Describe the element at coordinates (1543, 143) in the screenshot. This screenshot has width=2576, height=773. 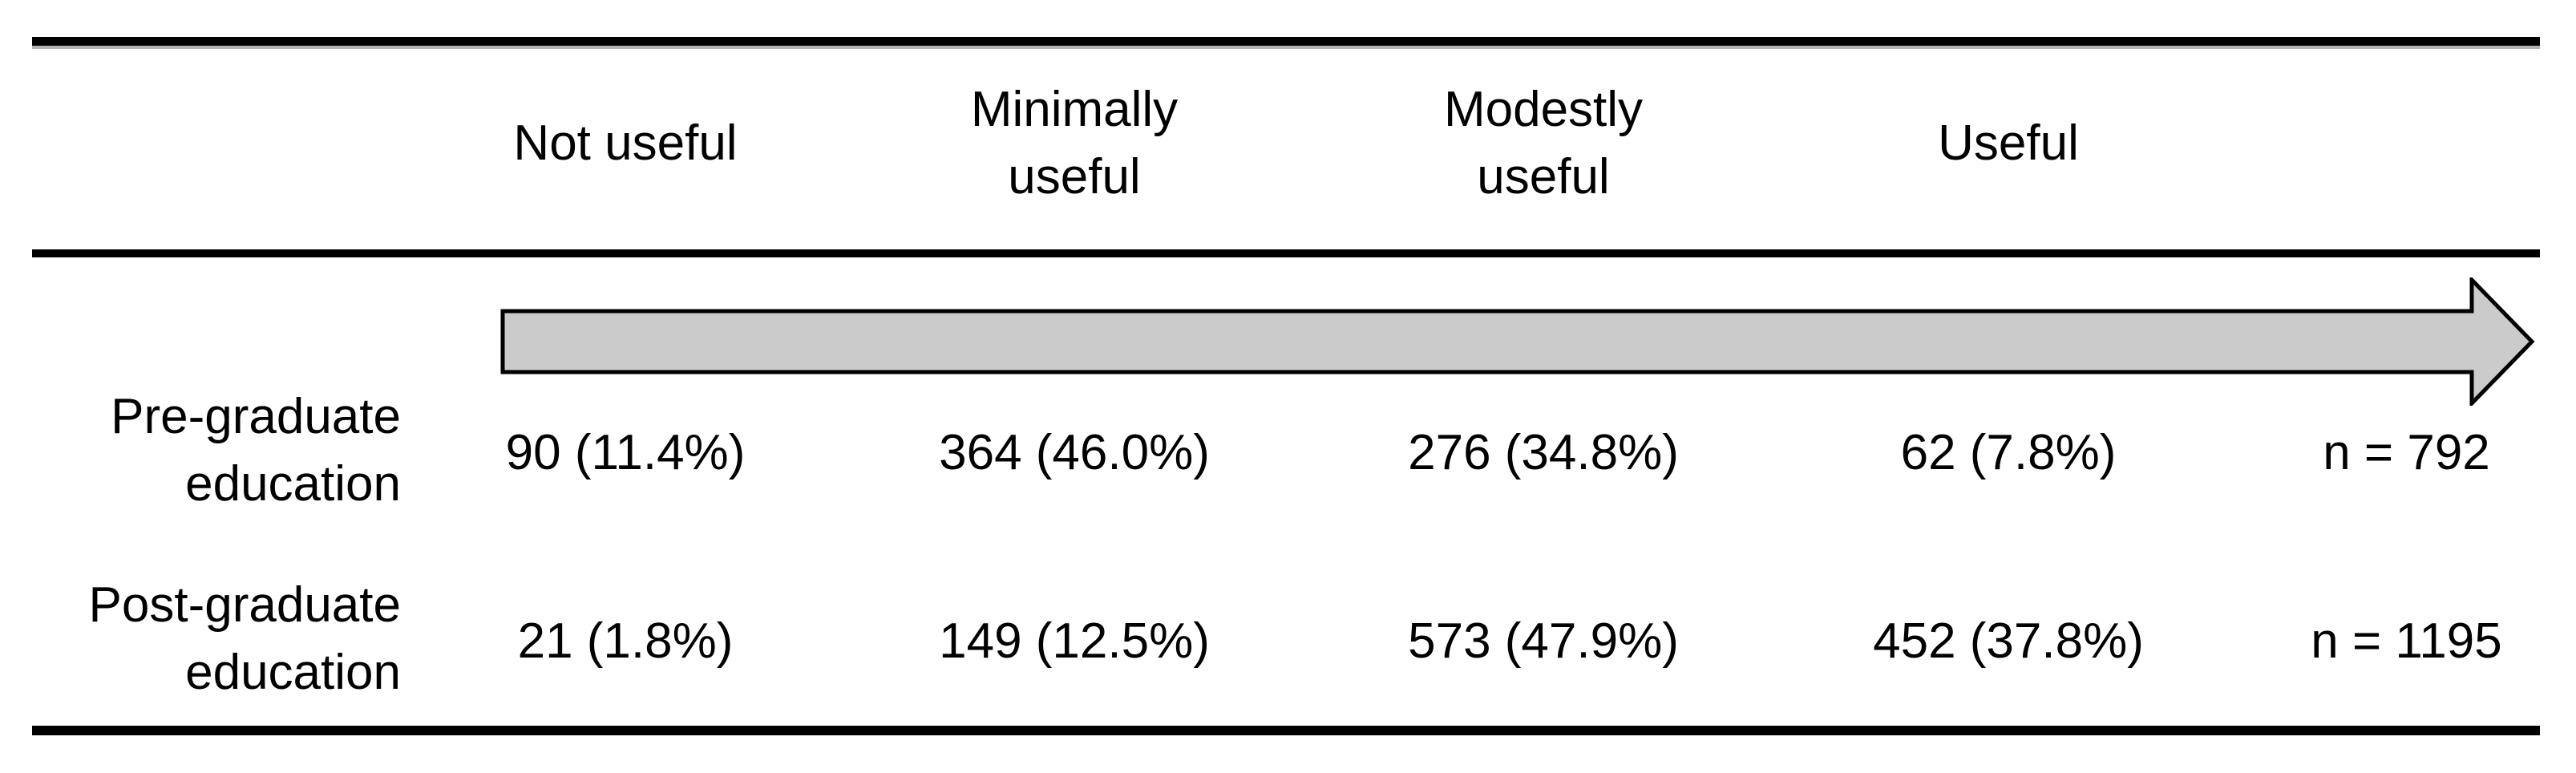
I see `column-header-modestly-useful: Modestly useful` at that location.